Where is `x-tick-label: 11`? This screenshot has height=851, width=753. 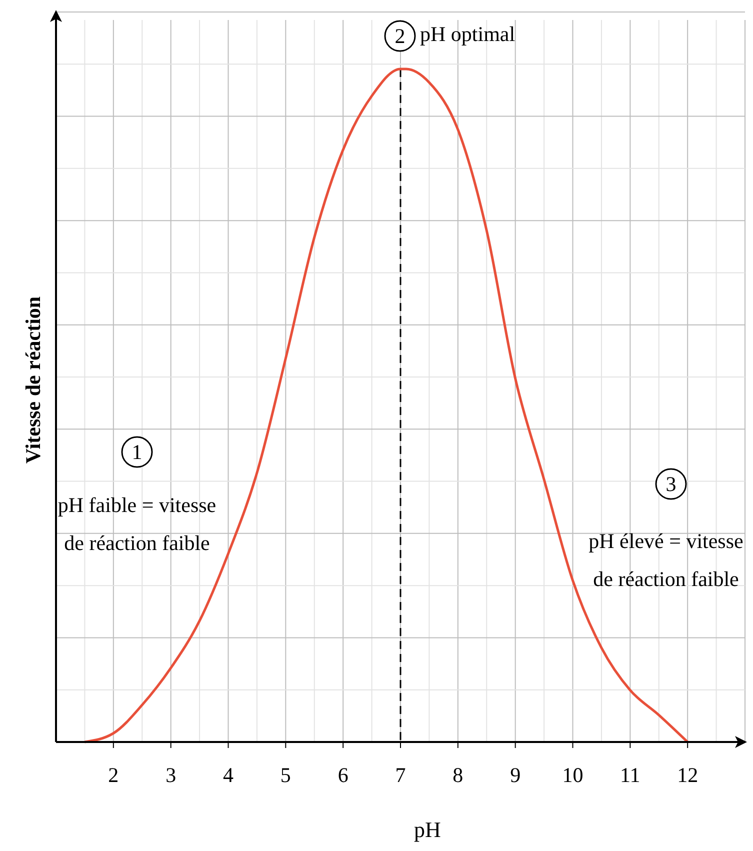 x-tick-label: 11 is located at coordinates (630, 775).